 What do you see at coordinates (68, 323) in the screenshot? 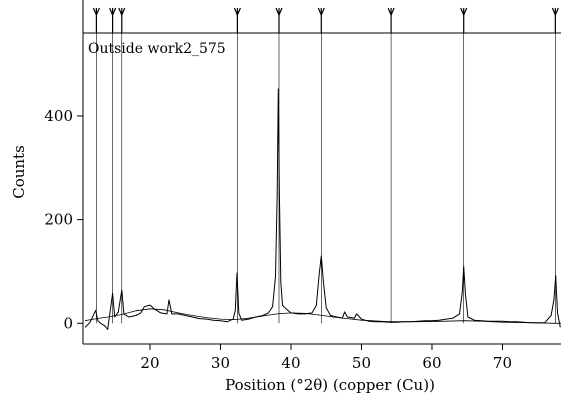
I see `y-tick-label: 0` at bounding box center [68, 323].